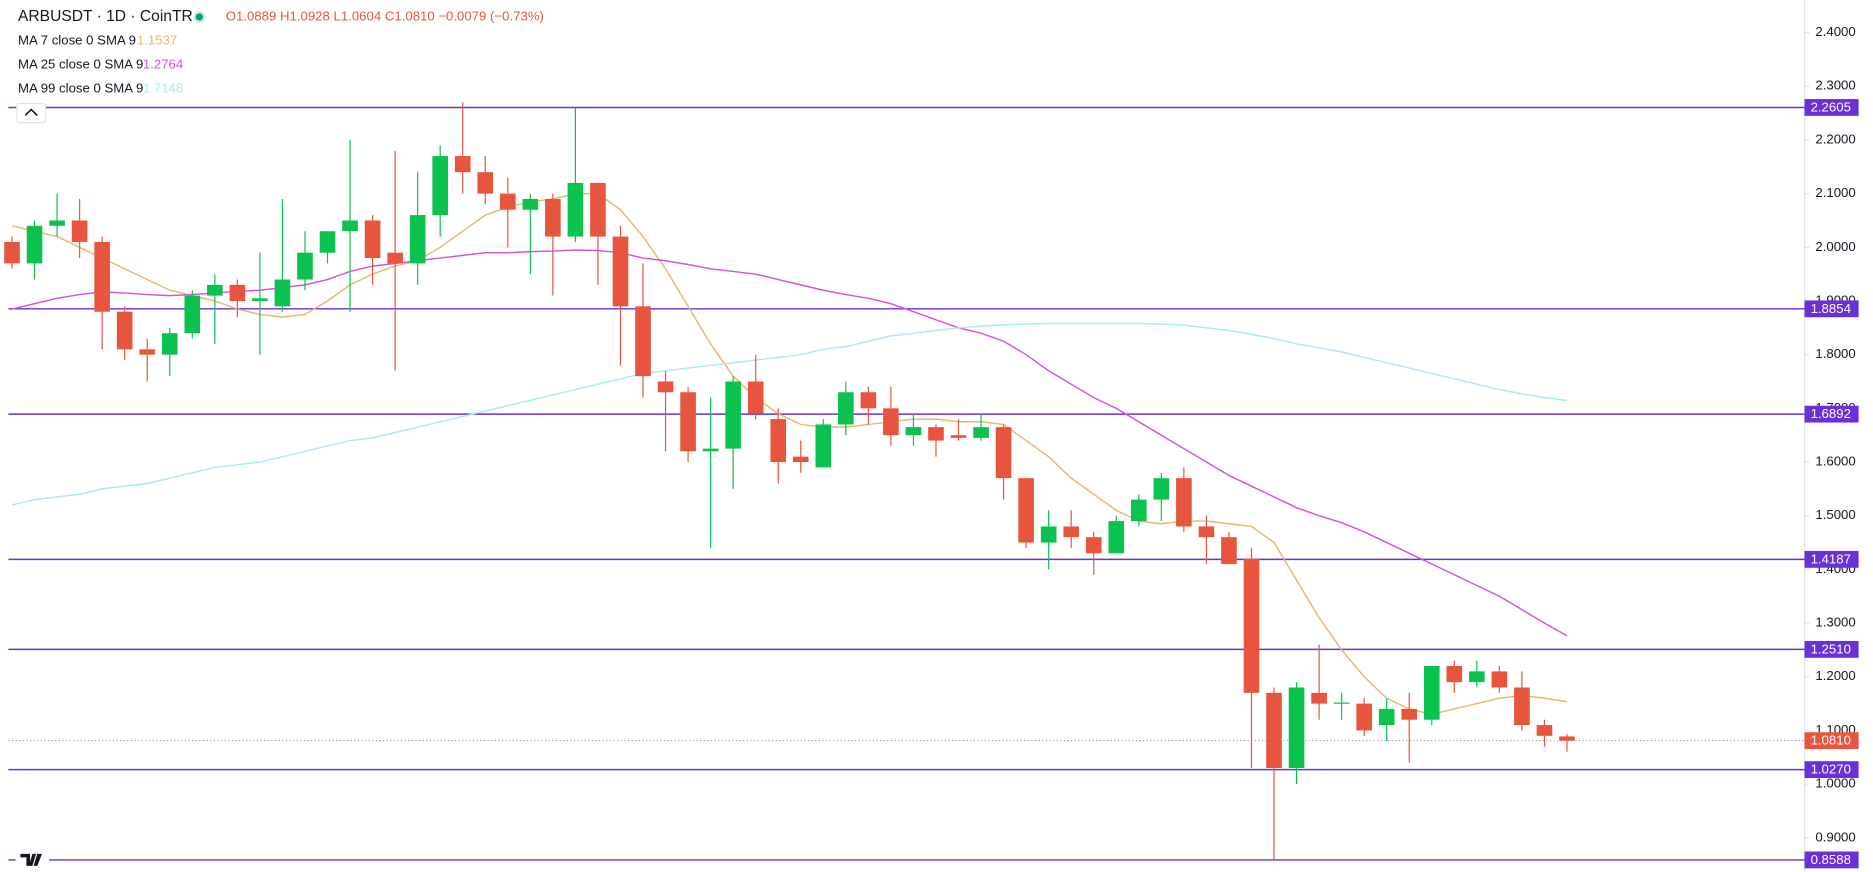 The image size is (1873, 872). What do you see at coordinates (105, 16) in the screenshot?
I see `symbol-title: ARBUSDT · 1D · CoinTR` at bounding box center [105, 16].